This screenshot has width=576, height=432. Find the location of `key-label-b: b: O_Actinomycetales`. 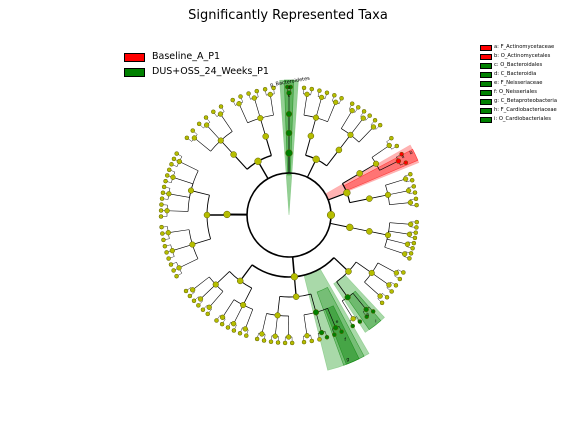

key-label-b: b: O_Actinomycetales is located at coordinates (522, 56).